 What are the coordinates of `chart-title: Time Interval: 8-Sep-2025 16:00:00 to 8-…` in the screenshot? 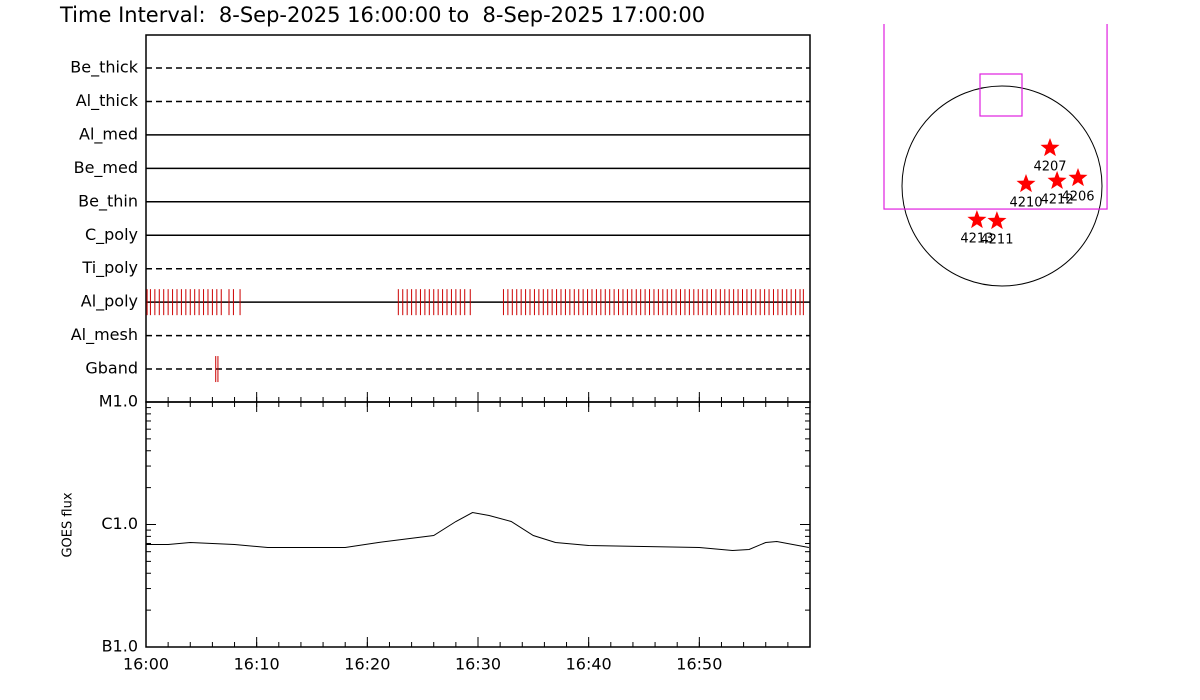 It's located at (382, 15).